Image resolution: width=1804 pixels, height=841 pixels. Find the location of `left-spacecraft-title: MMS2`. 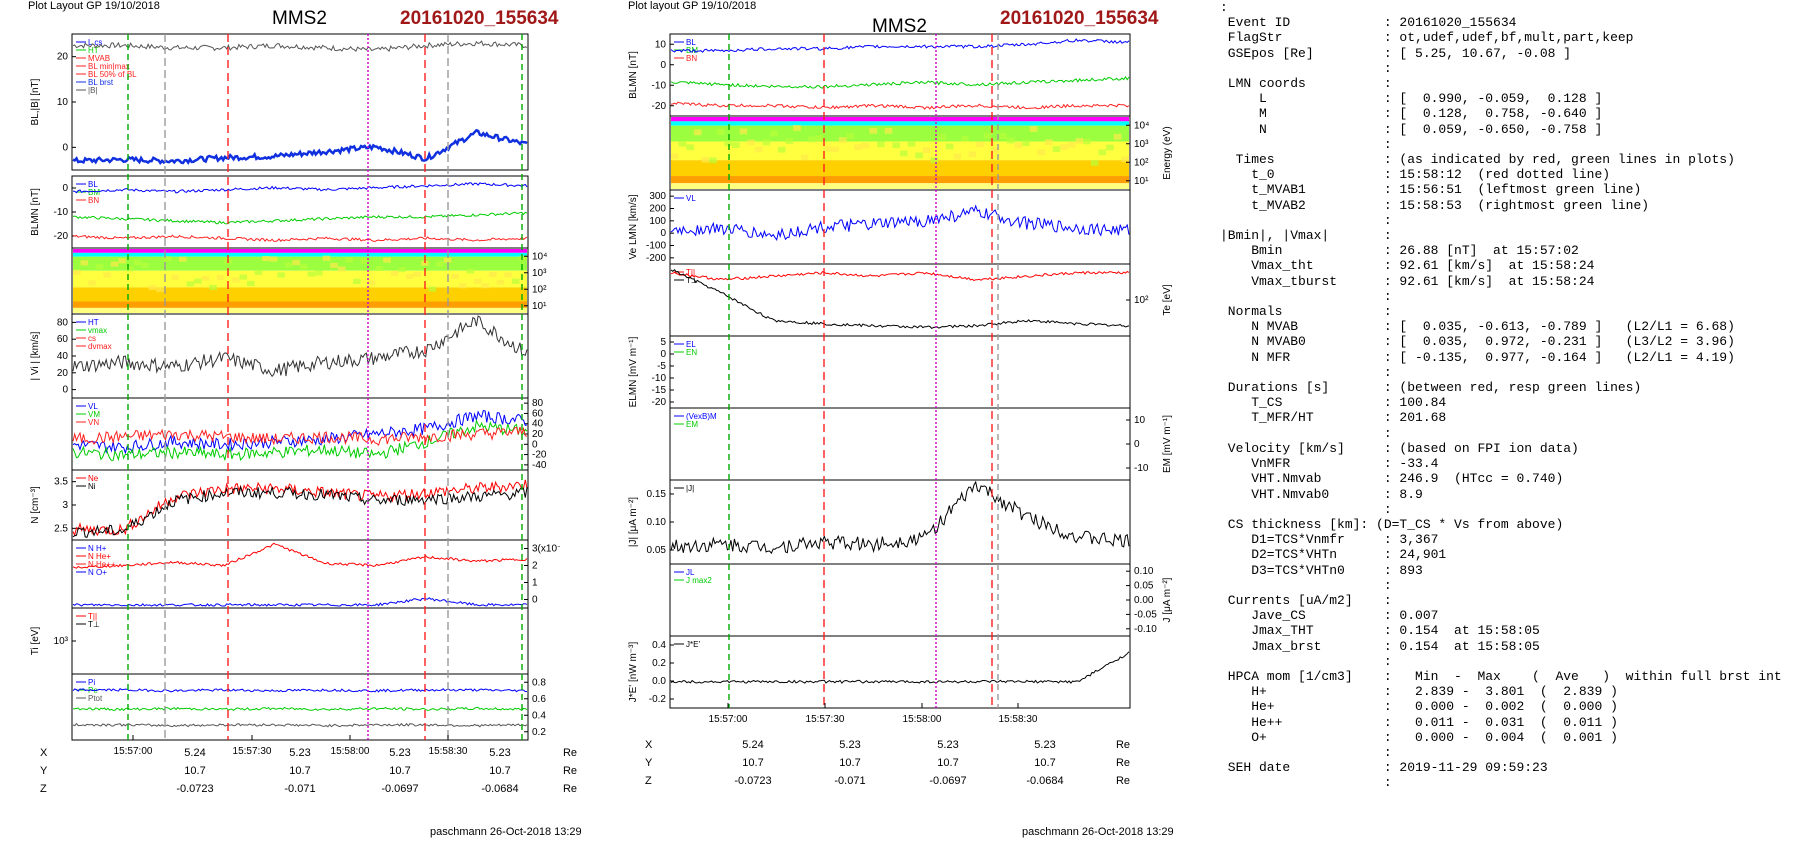

left-spacecraft-title: MMS2 is located at coordinates (299, 18).